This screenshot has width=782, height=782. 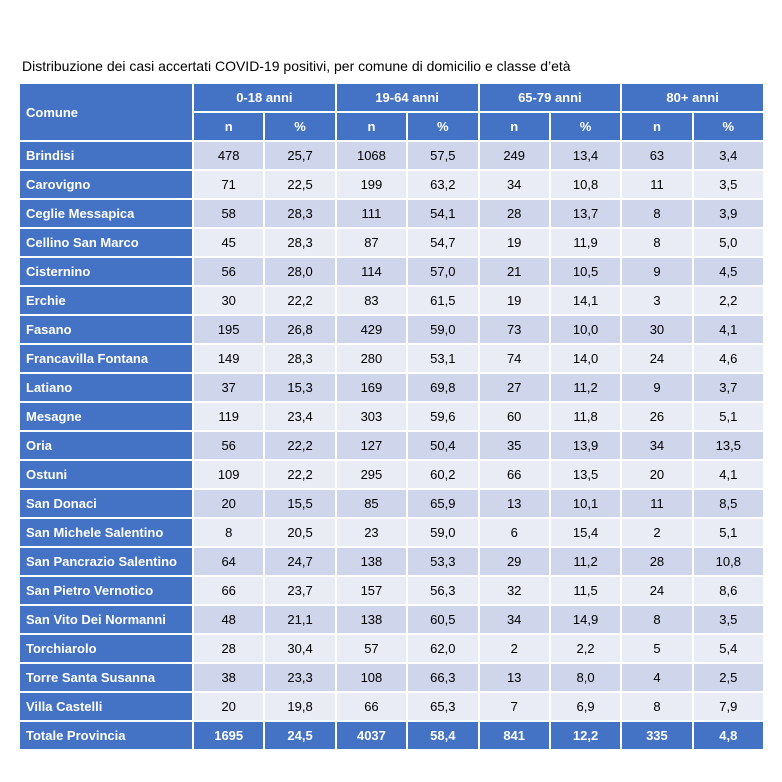 What do you see at coordinates (106, 706) in the screenshot?
I see `row-label-comune: Villa Castelli` at bounding box center [106, 706].